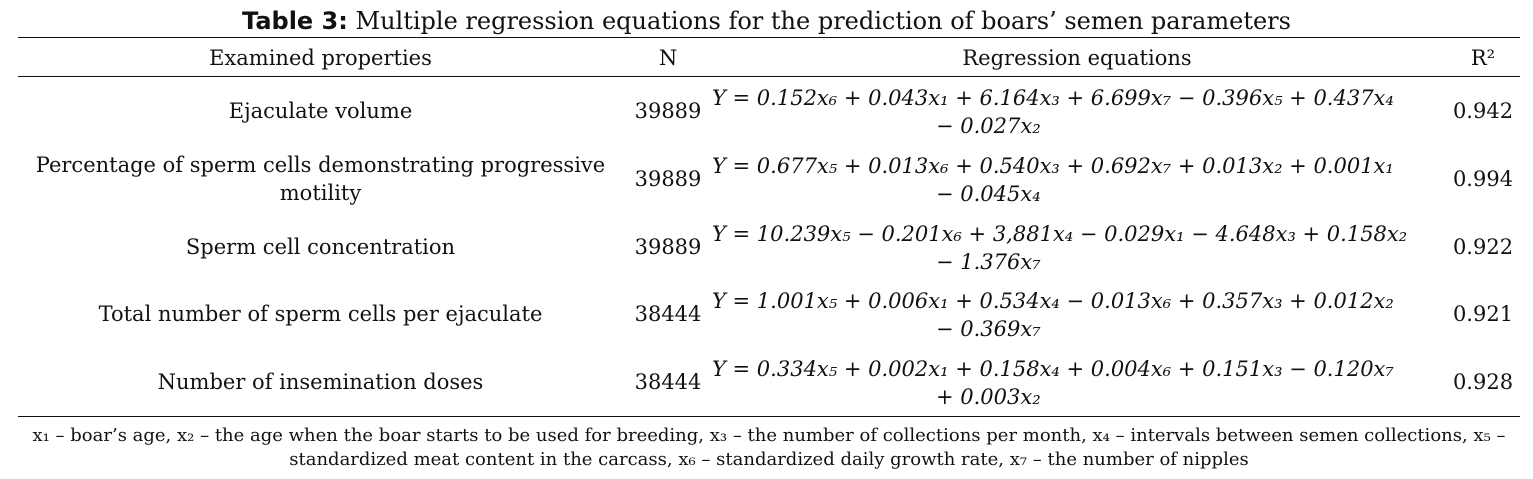  What do you see at coordinates (668, 58) in the screenshot?
I see `header-n: N` at bounding box center [668, 58].